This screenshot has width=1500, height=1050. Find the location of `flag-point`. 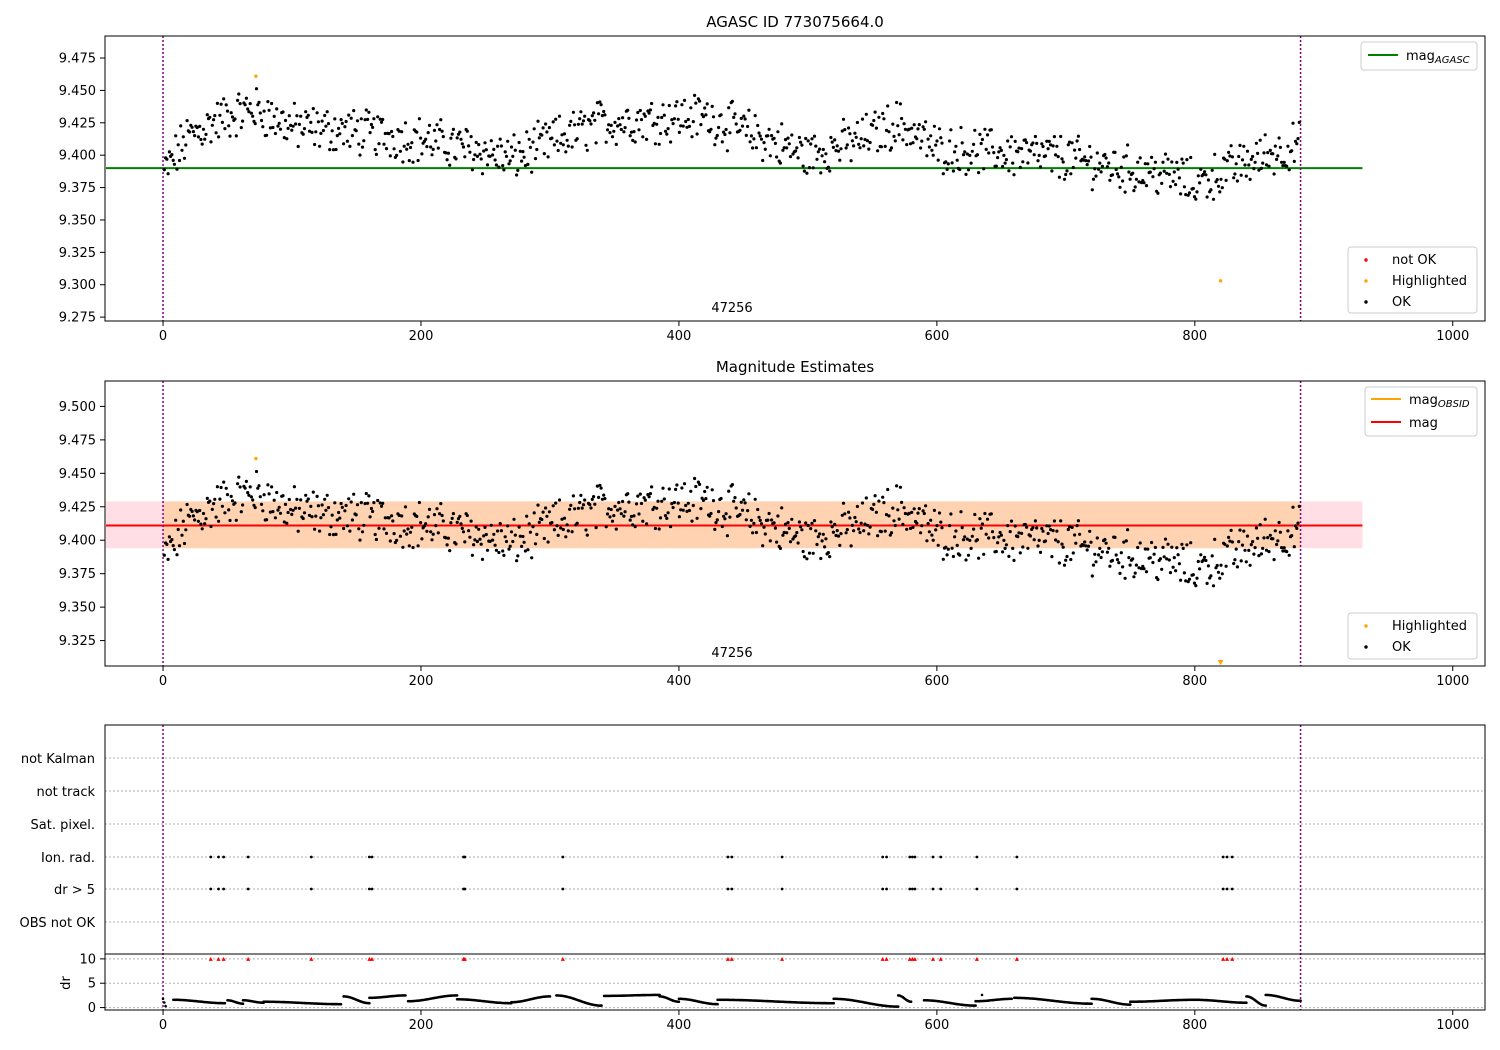

flag-point is located at coordinates (883, 857).